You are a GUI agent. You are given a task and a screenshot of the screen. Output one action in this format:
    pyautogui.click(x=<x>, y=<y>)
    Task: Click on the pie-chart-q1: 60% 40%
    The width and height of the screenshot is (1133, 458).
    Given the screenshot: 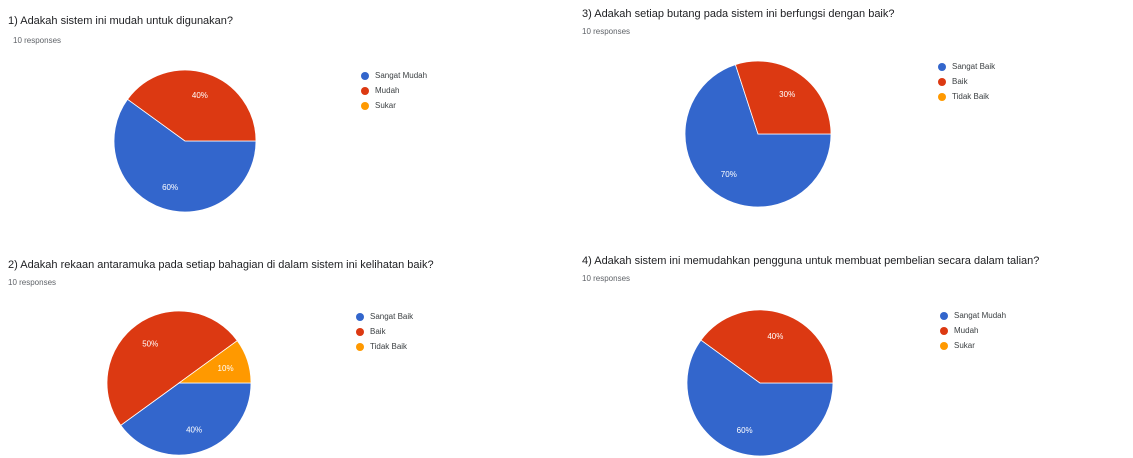 What is the action you would take?
    pyautogui.click(x=185, y=141)
    